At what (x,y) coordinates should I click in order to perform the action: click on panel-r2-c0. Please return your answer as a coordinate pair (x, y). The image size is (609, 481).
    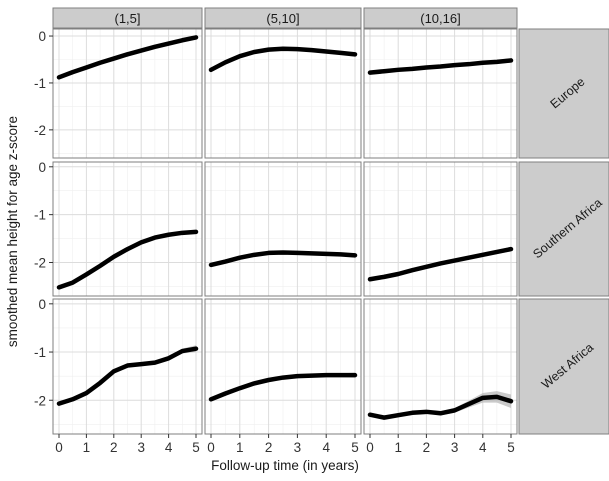
    Looking at the image, I should click on (127, 366).